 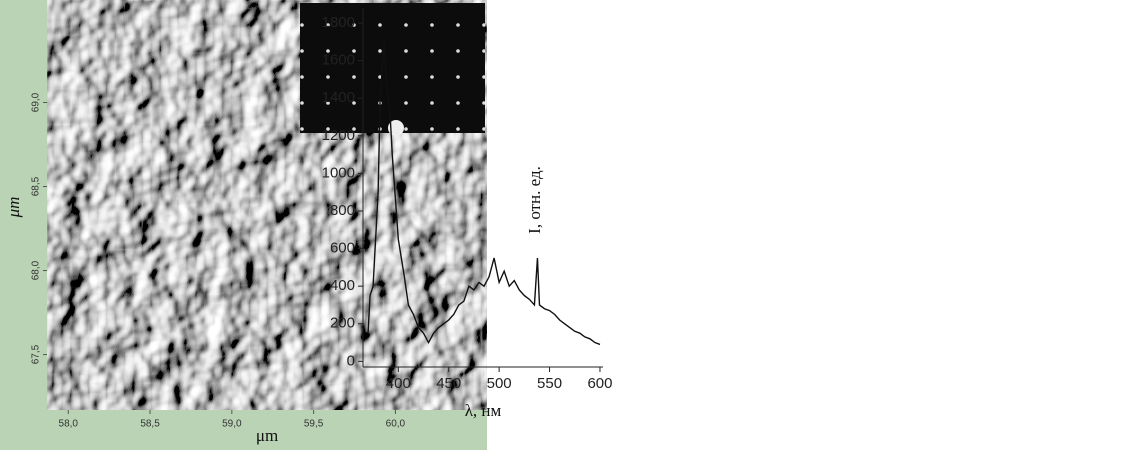 I want to click on y-tick-label: 600, so click(x=342, y=248).